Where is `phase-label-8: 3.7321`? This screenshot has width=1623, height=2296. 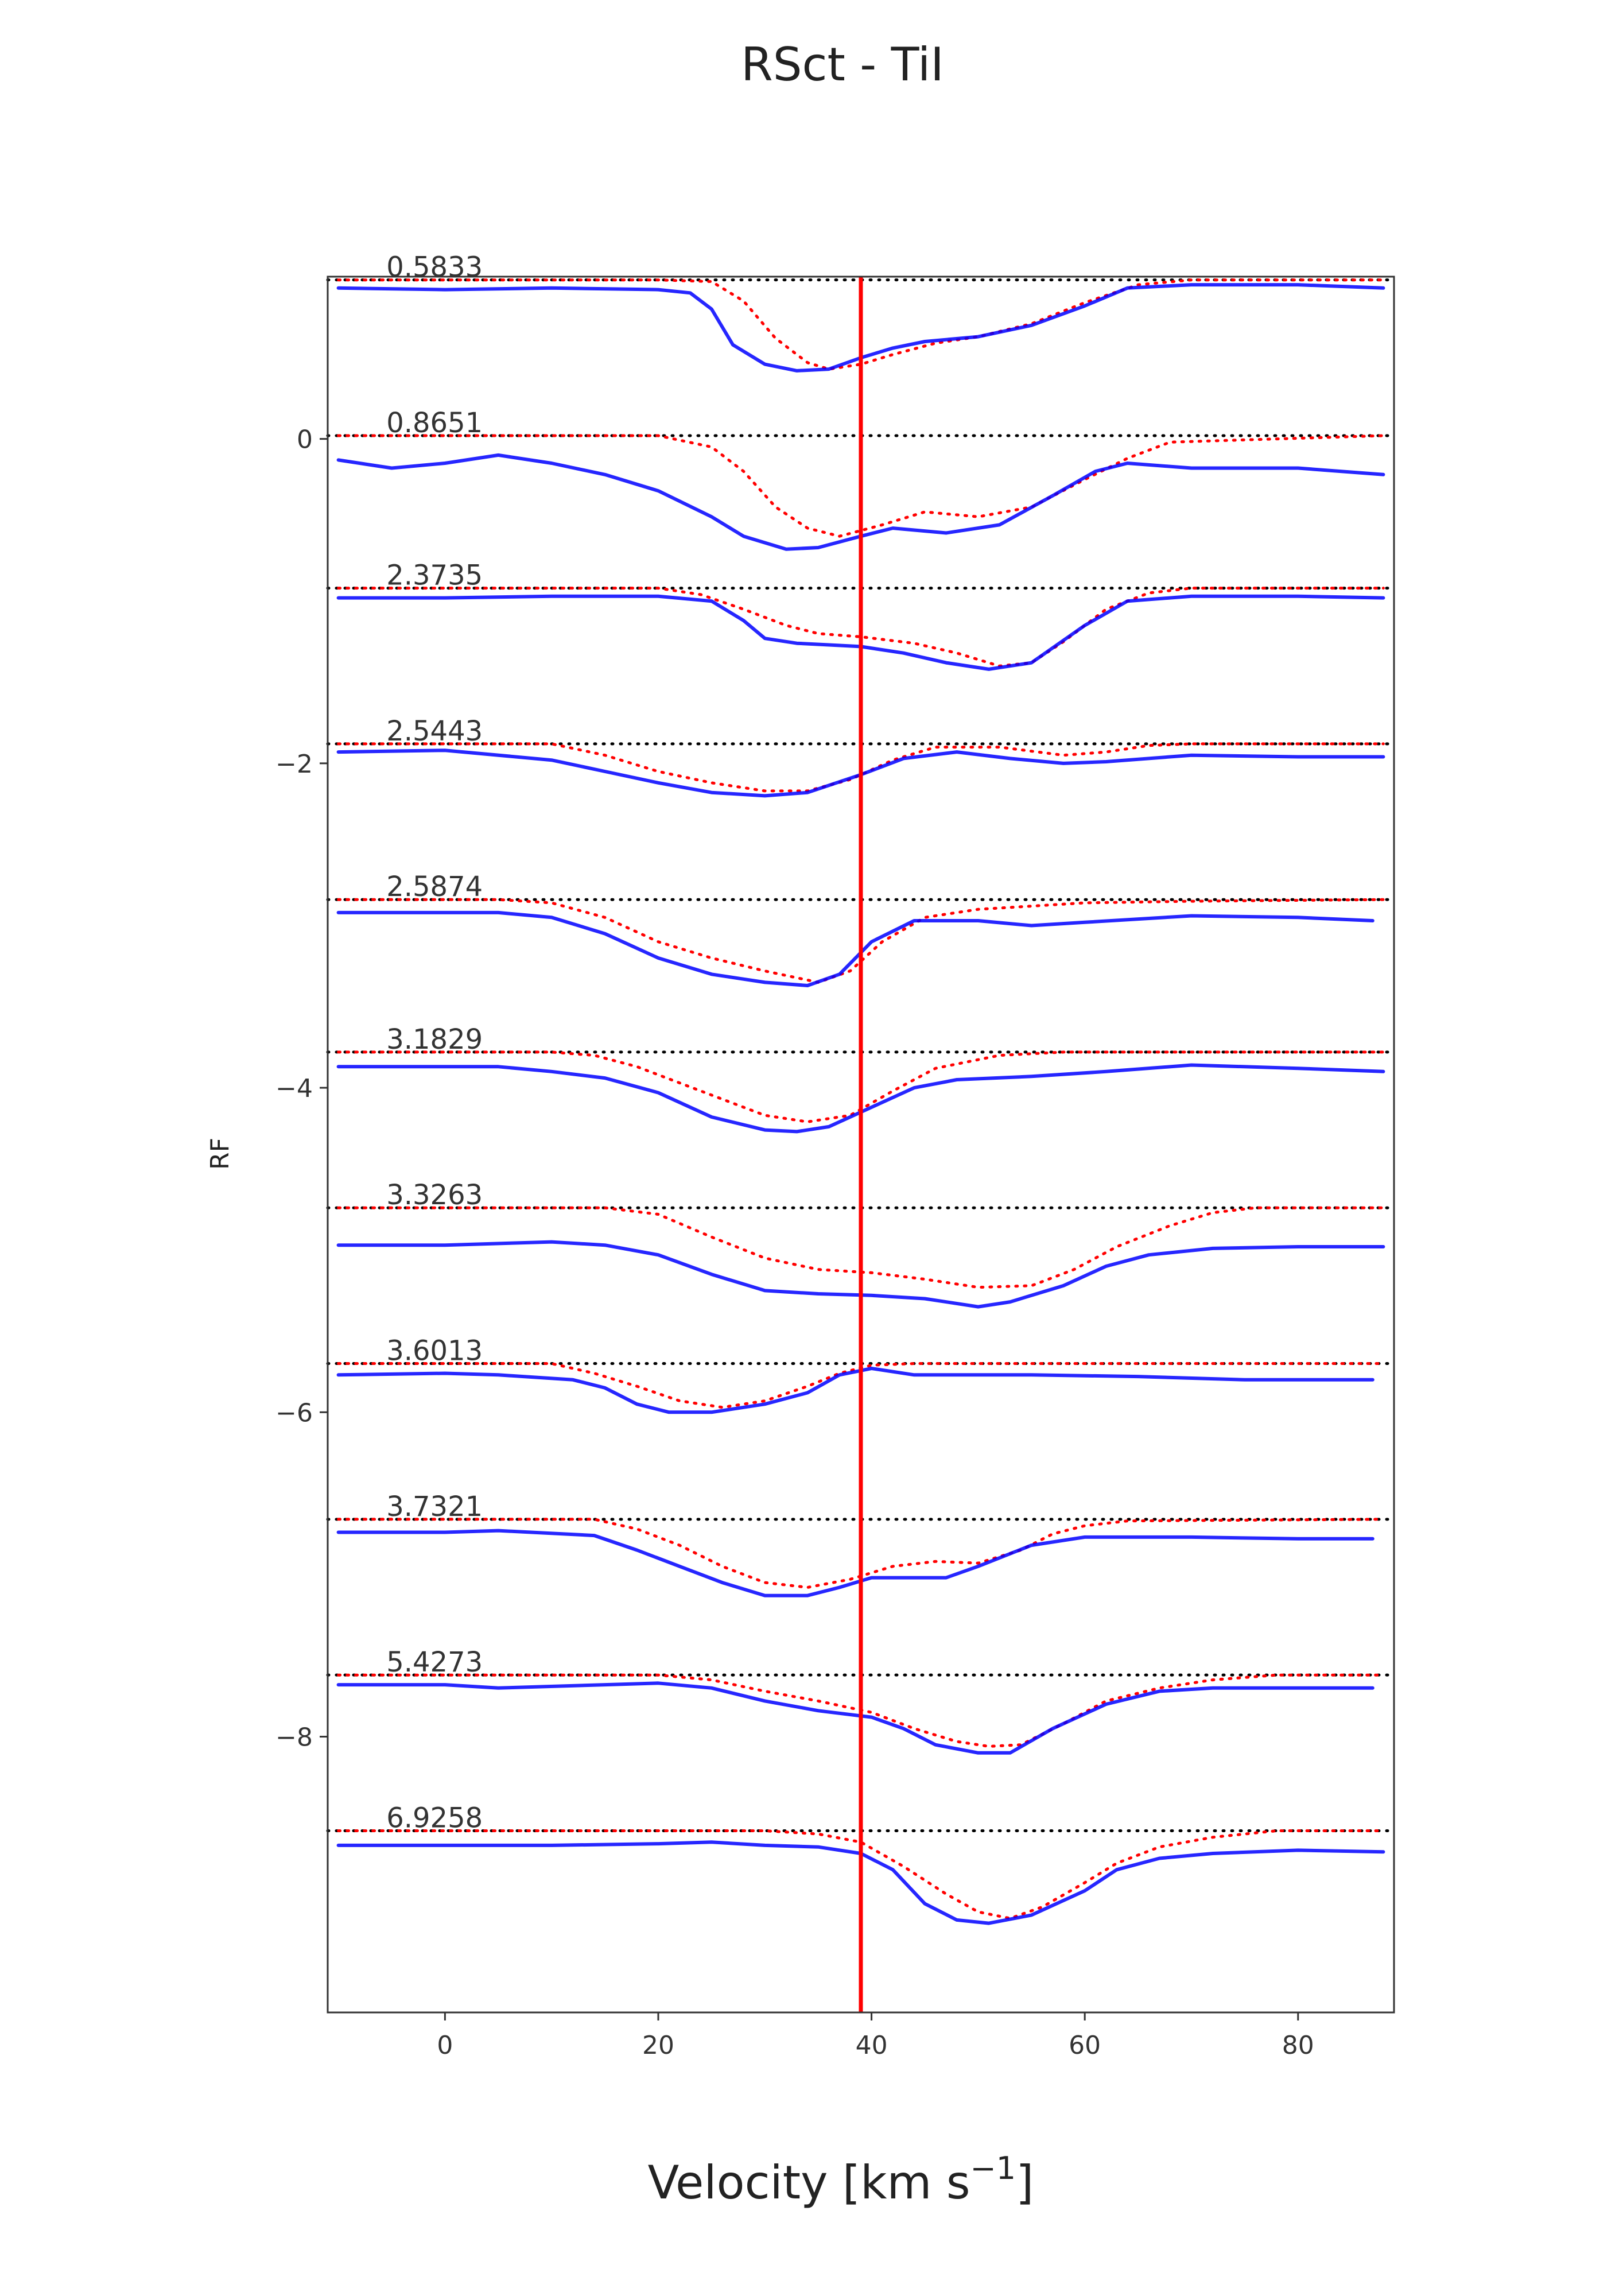 phase-label-8: 3.7321 is located at coordinates (434, 1507).